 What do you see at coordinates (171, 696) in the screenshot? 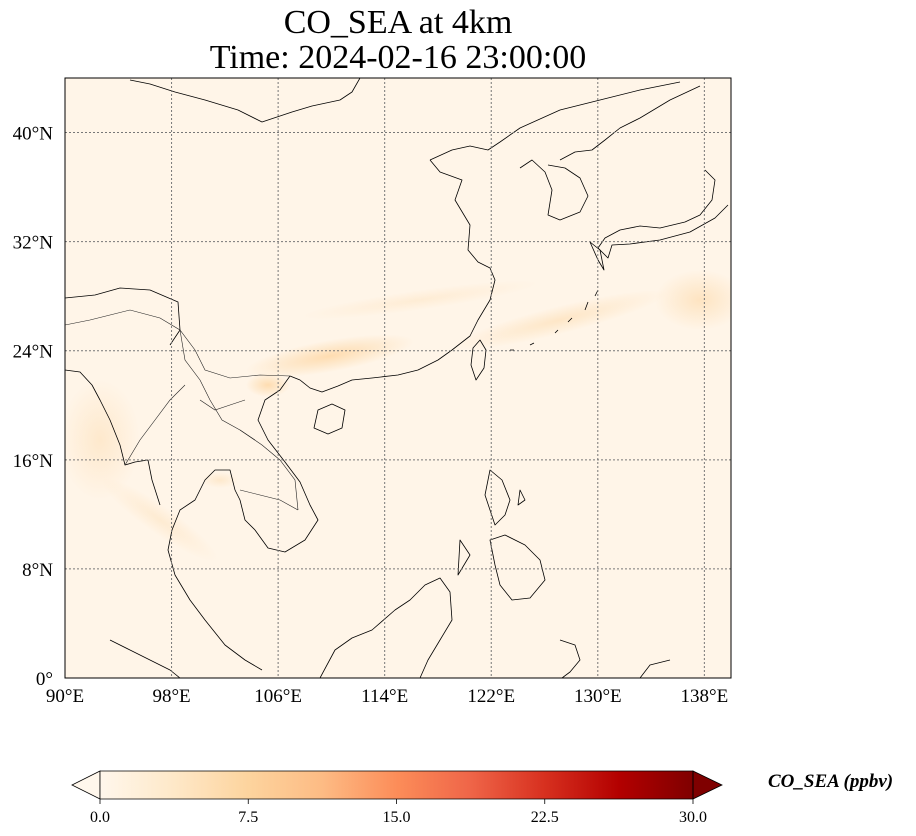
I see `lon-tick-label: 98°E` at bounding box center [171, 696].